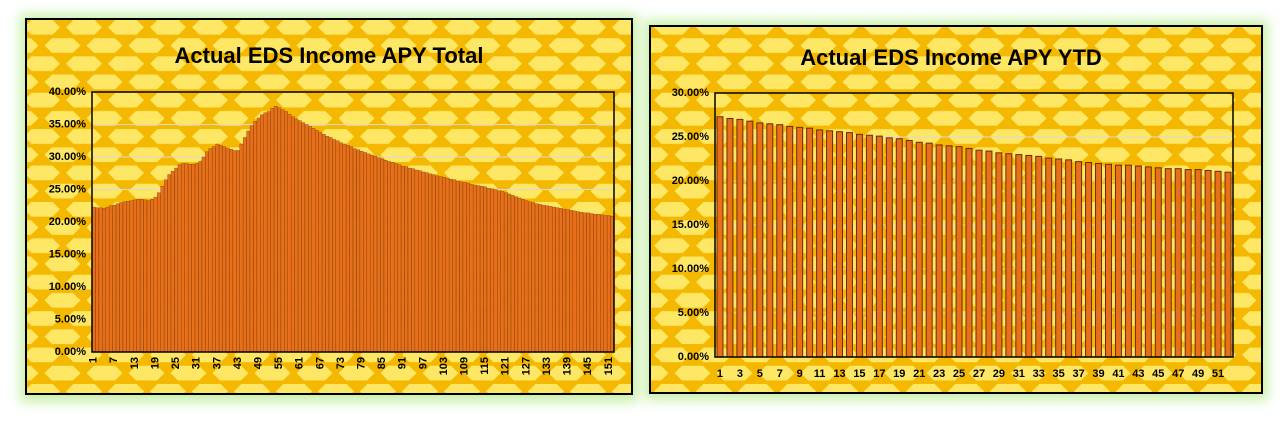 The width and height of the screenshot is (1280, 427). I want to click on x-tick-label: 27, so click(979, 374).